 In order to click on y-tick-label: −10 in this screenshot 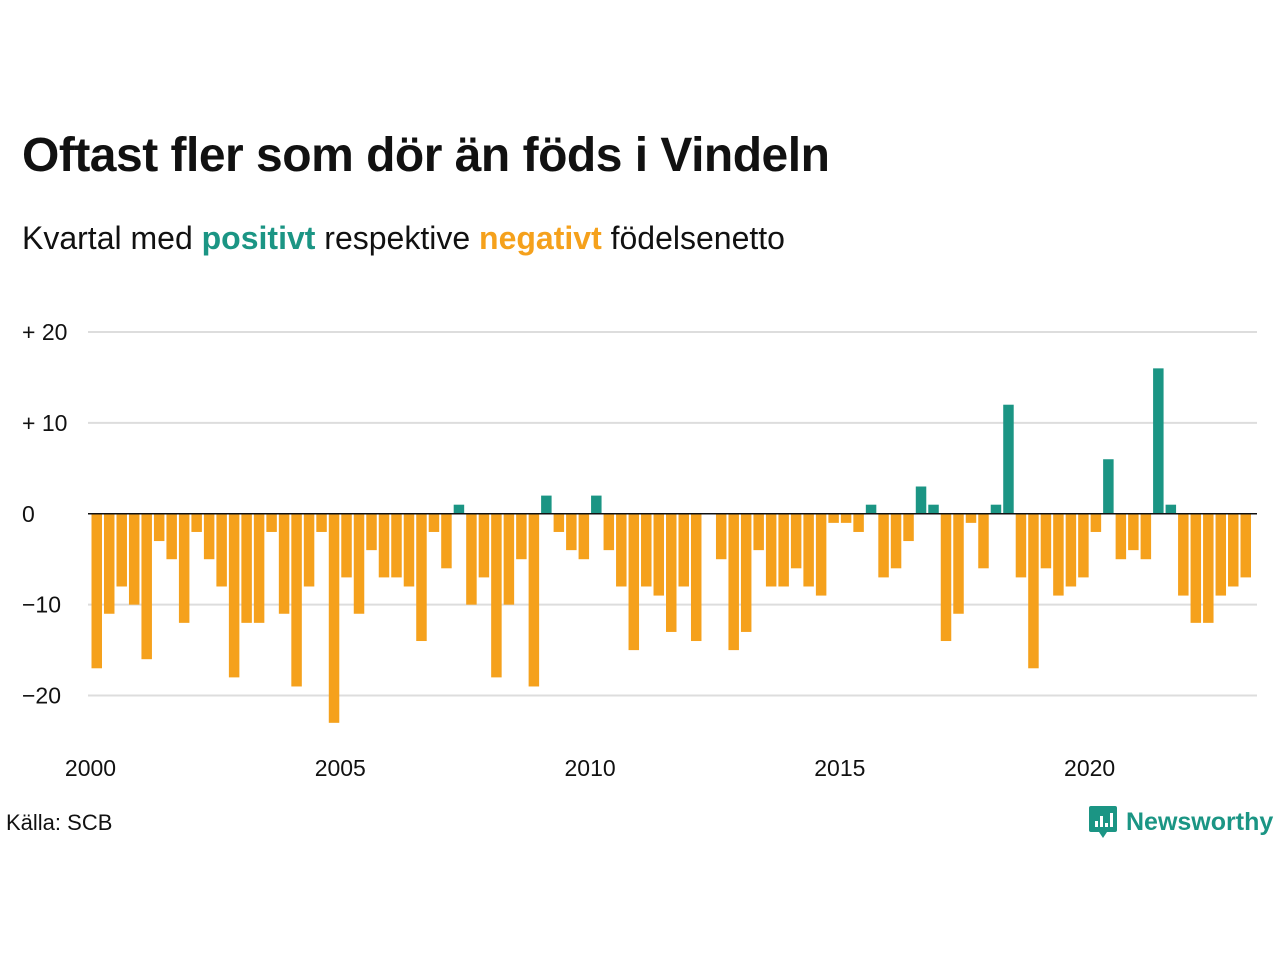, I will do `click(41, 605)`.